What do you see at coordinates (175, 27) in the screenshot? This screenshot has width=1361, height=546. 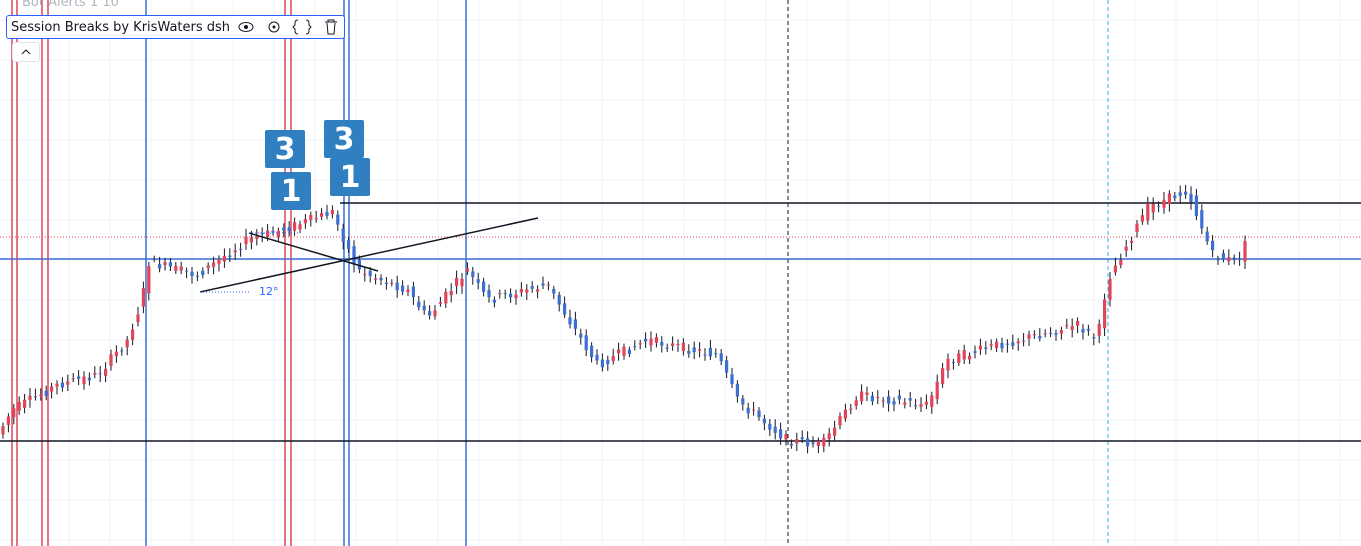 I see `indicator-legend: Session Breaks by KrisWaters dsh` at bounding box center [175, 27].